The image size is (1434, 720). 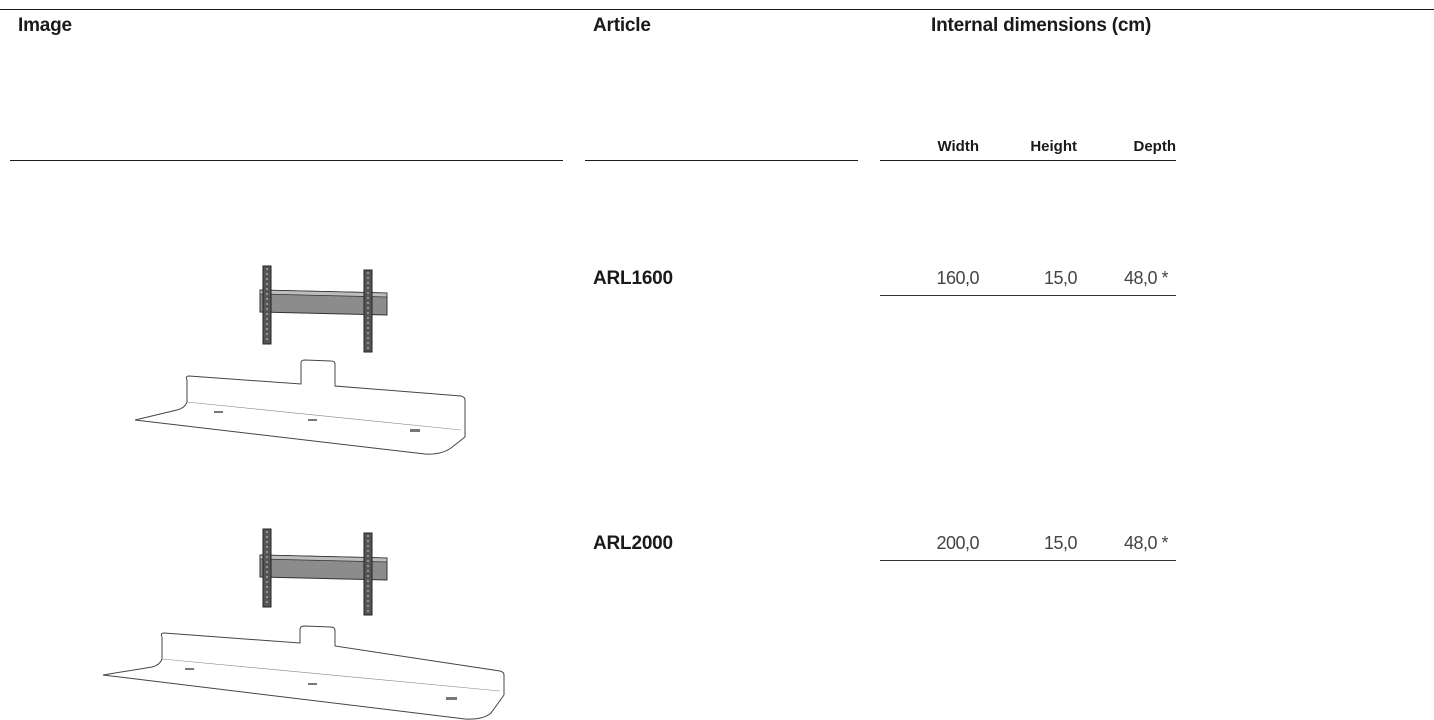 What do you see at coordinates (1053, 146) in the screenshot?
I see `subheader-height: Height` at bounding box center [1053, 146].